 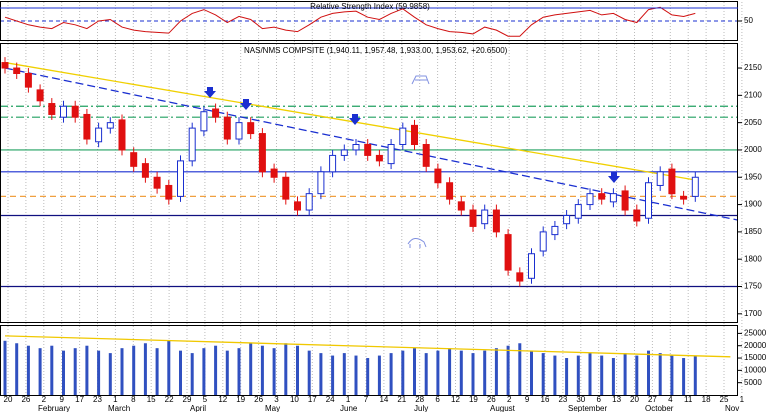 I want to click on rsi-line, so click(x=350, y=21).